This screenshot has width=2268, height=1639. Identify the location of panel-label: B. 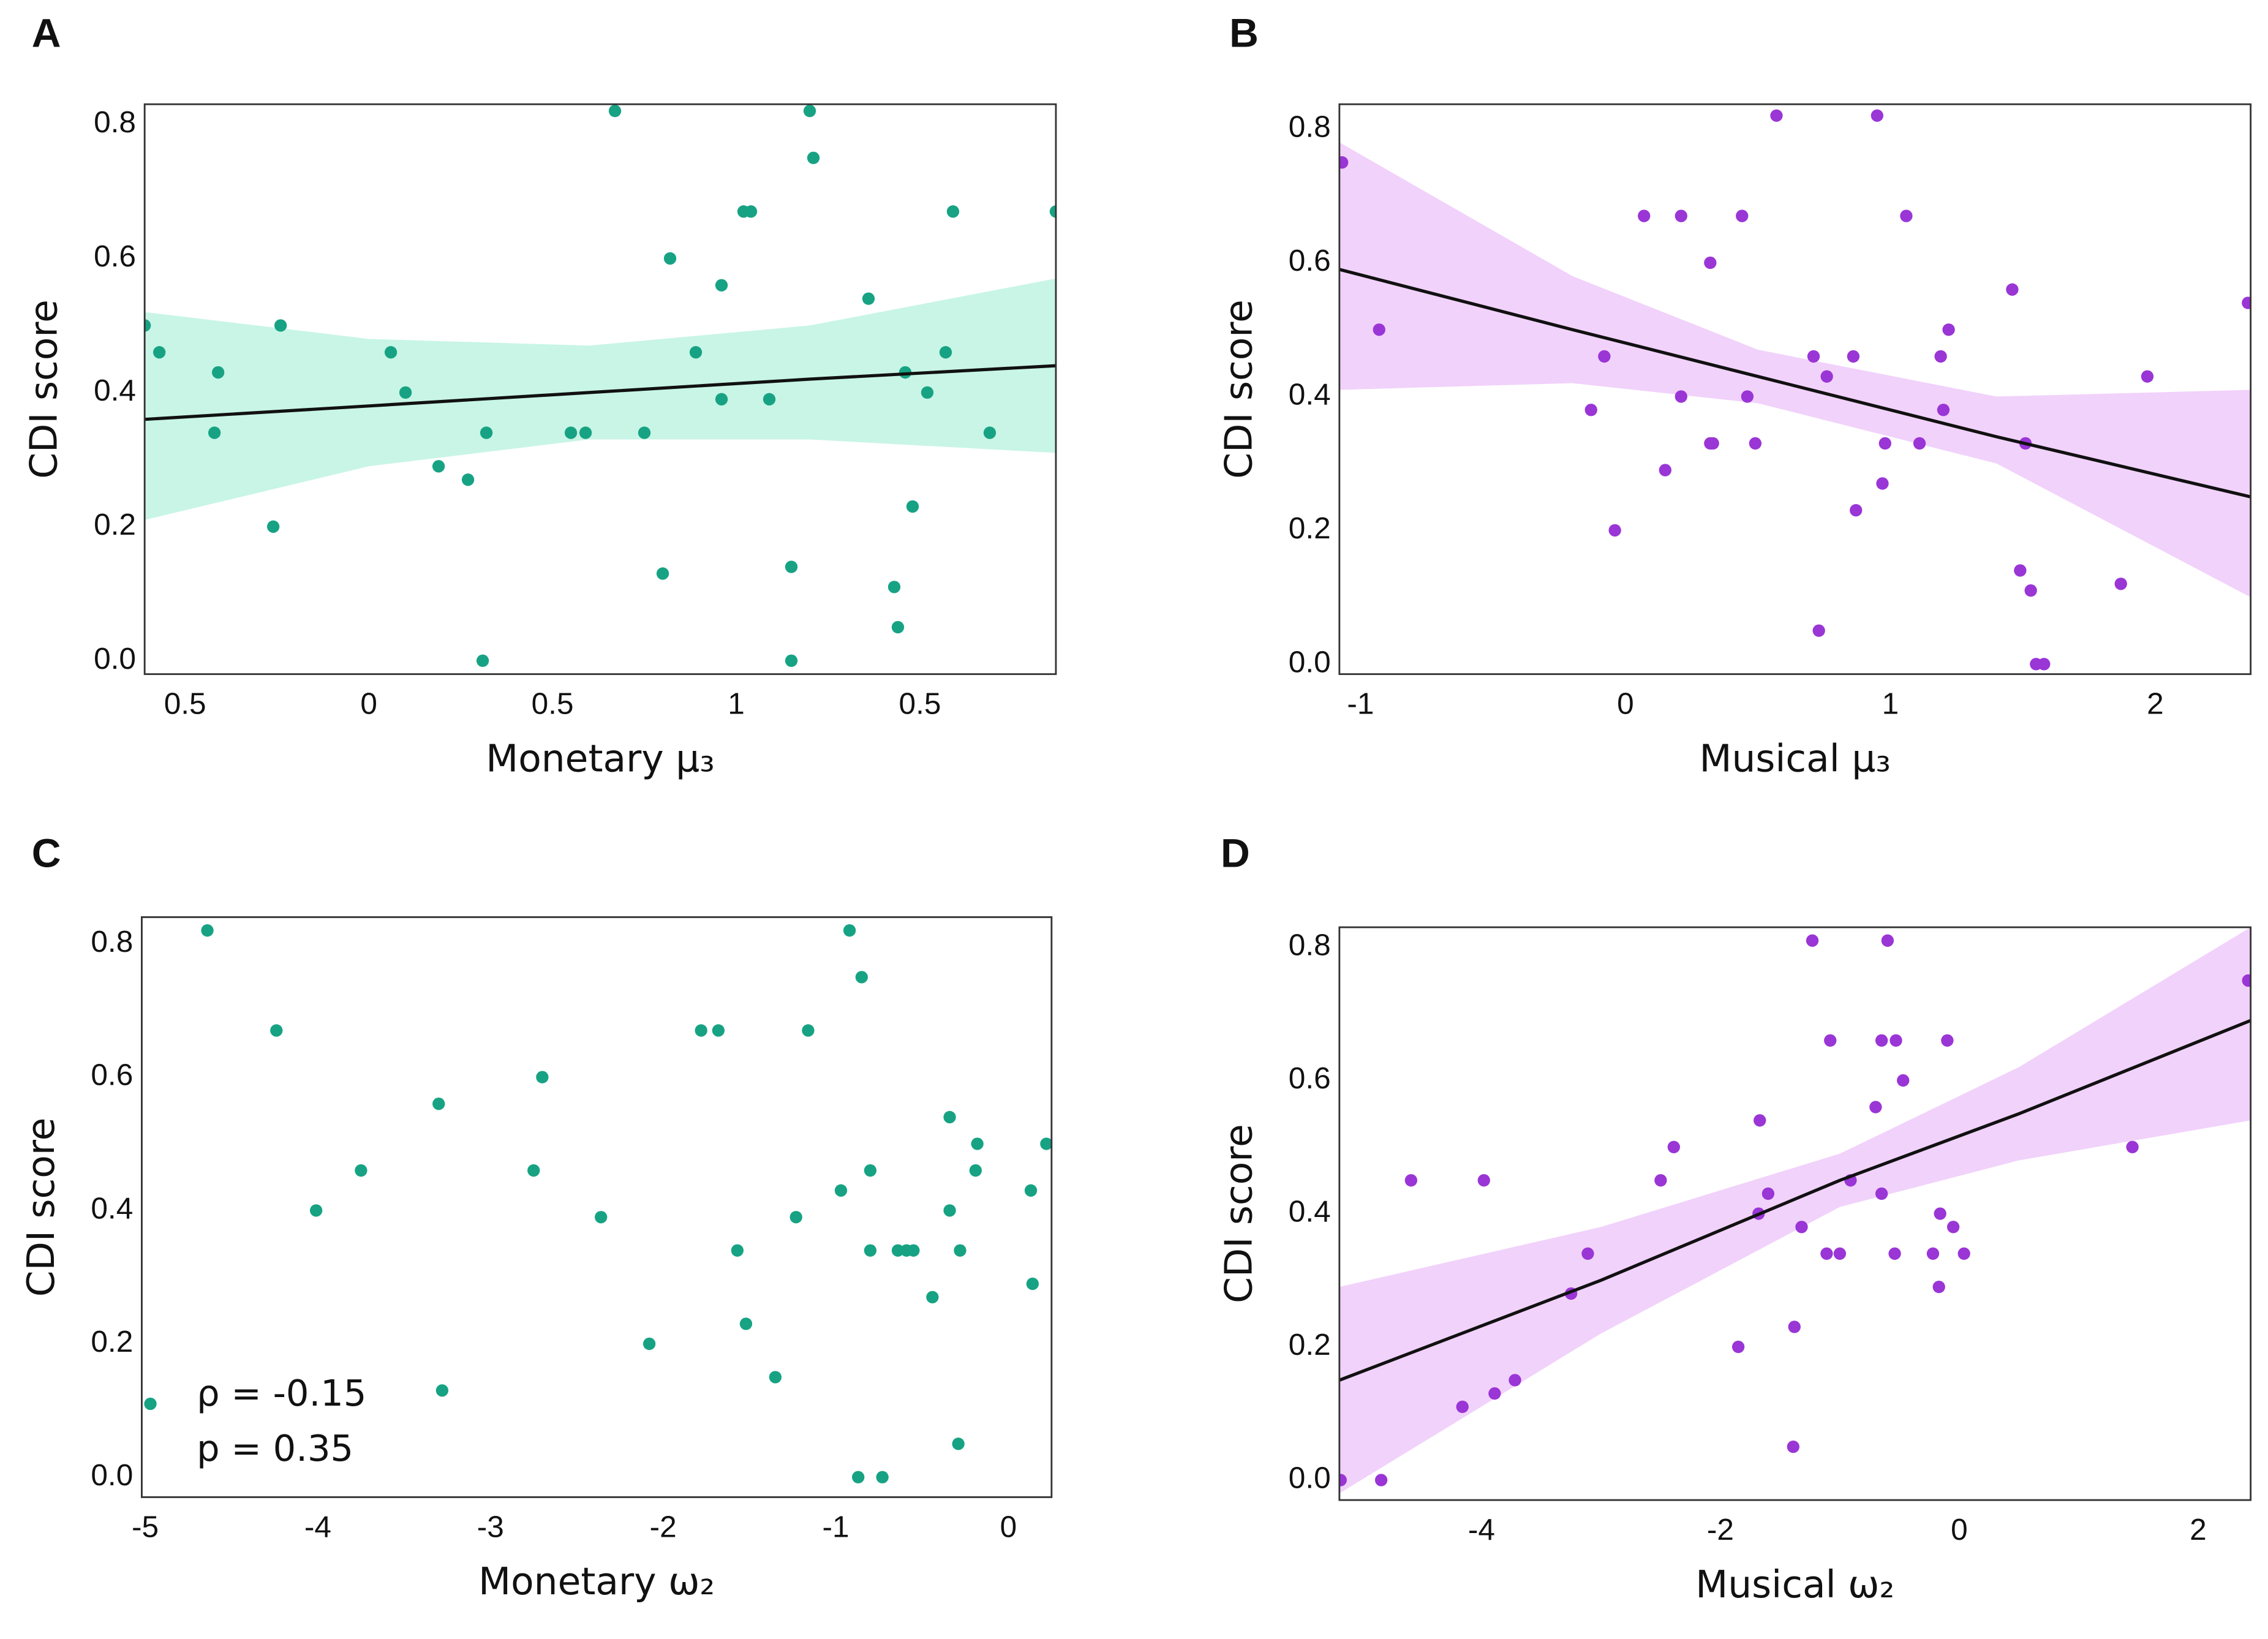
(1244, 33).